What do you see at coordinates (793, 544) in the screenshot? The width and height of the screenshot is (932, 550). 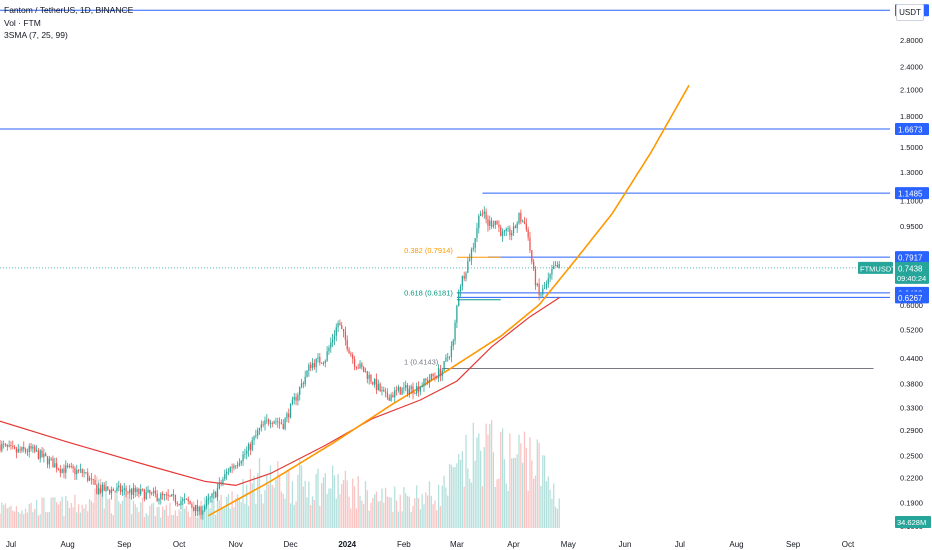 I see `x-tick-label: Sep` at bounding box center [793, 544].